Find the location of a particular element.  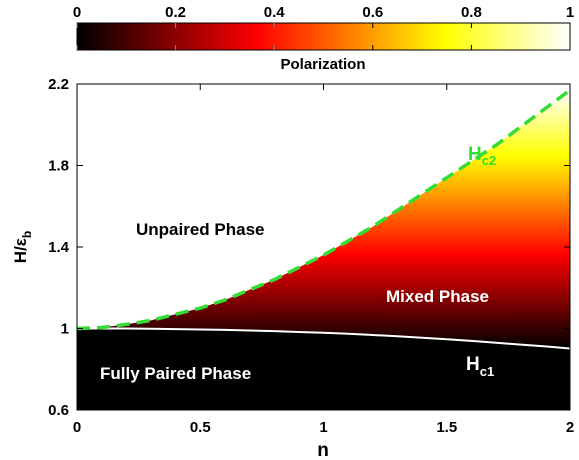

colorbar-tick-label: 0 is located at coordinates (77, 12).